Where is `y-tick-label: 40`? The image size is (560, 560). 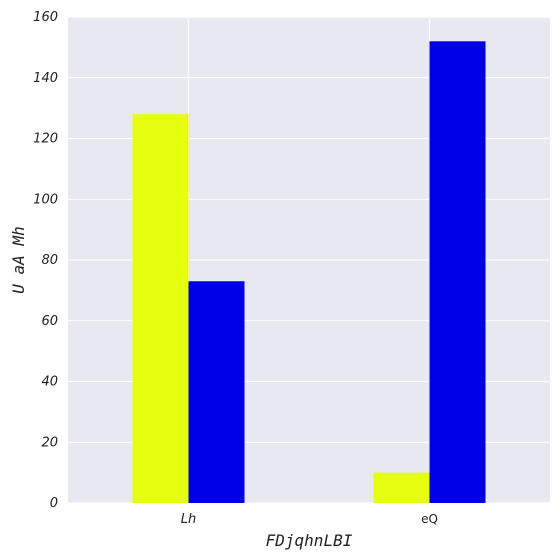
y-tick-label: 40 is located at coordinates (49, 382).